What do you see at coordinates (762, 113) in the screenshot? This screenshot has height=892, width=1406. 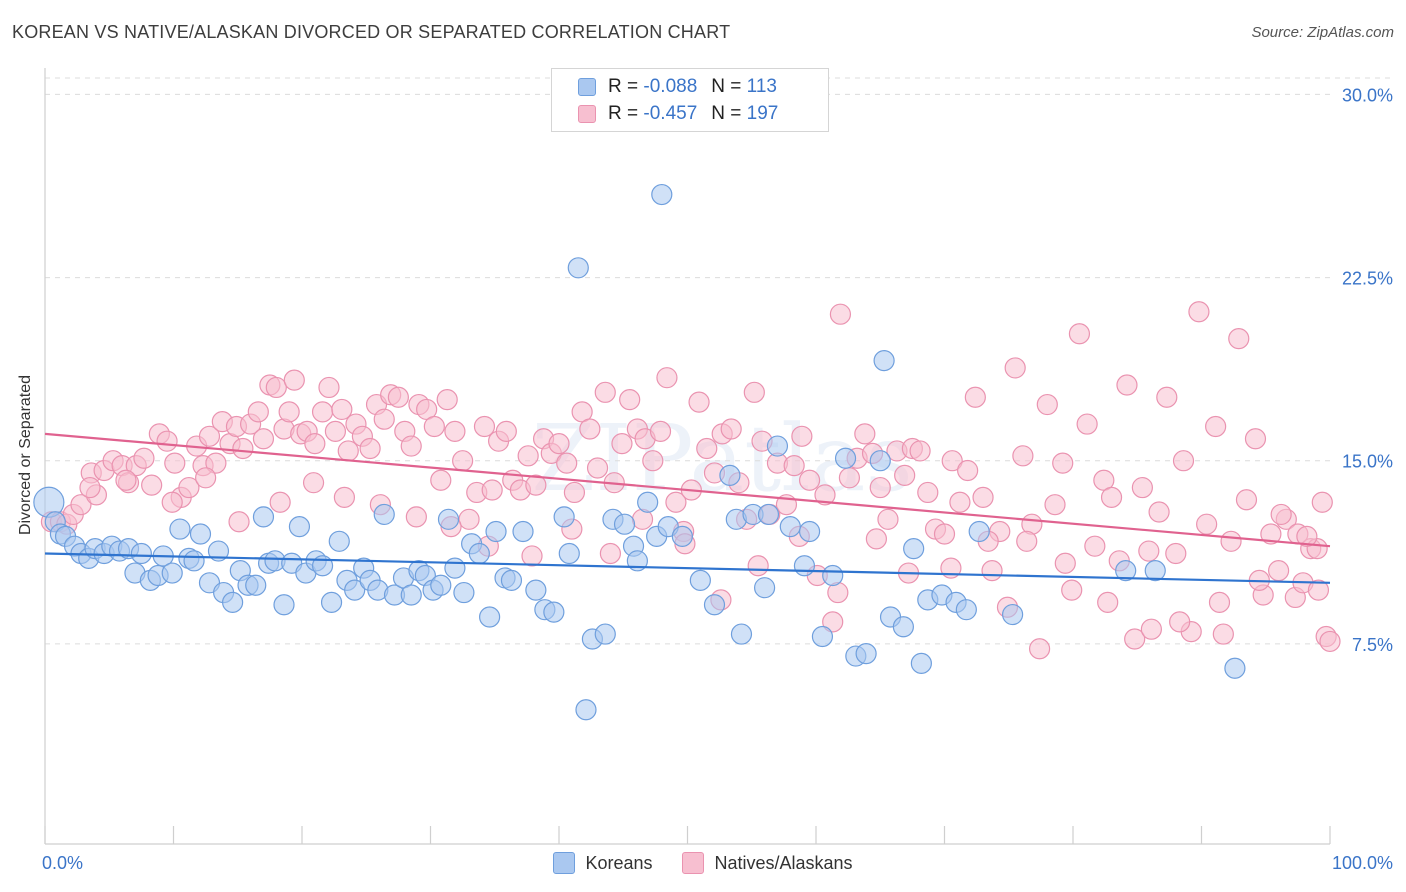 I see `n-value-natives: 197` at bounding box center [762, 113].